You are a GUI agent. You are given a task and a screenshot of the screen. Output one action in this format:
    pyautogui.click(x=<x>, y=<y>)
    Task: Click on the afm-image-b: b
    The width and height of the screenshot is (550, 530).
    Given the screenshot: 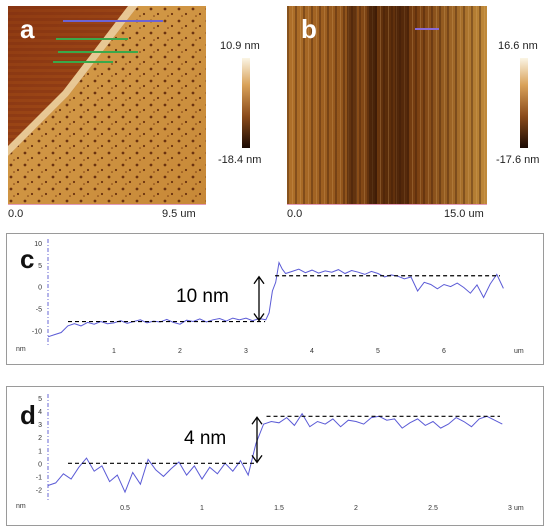 What is the action you would take?
    pyautogui.click(x=387, y=105)
    